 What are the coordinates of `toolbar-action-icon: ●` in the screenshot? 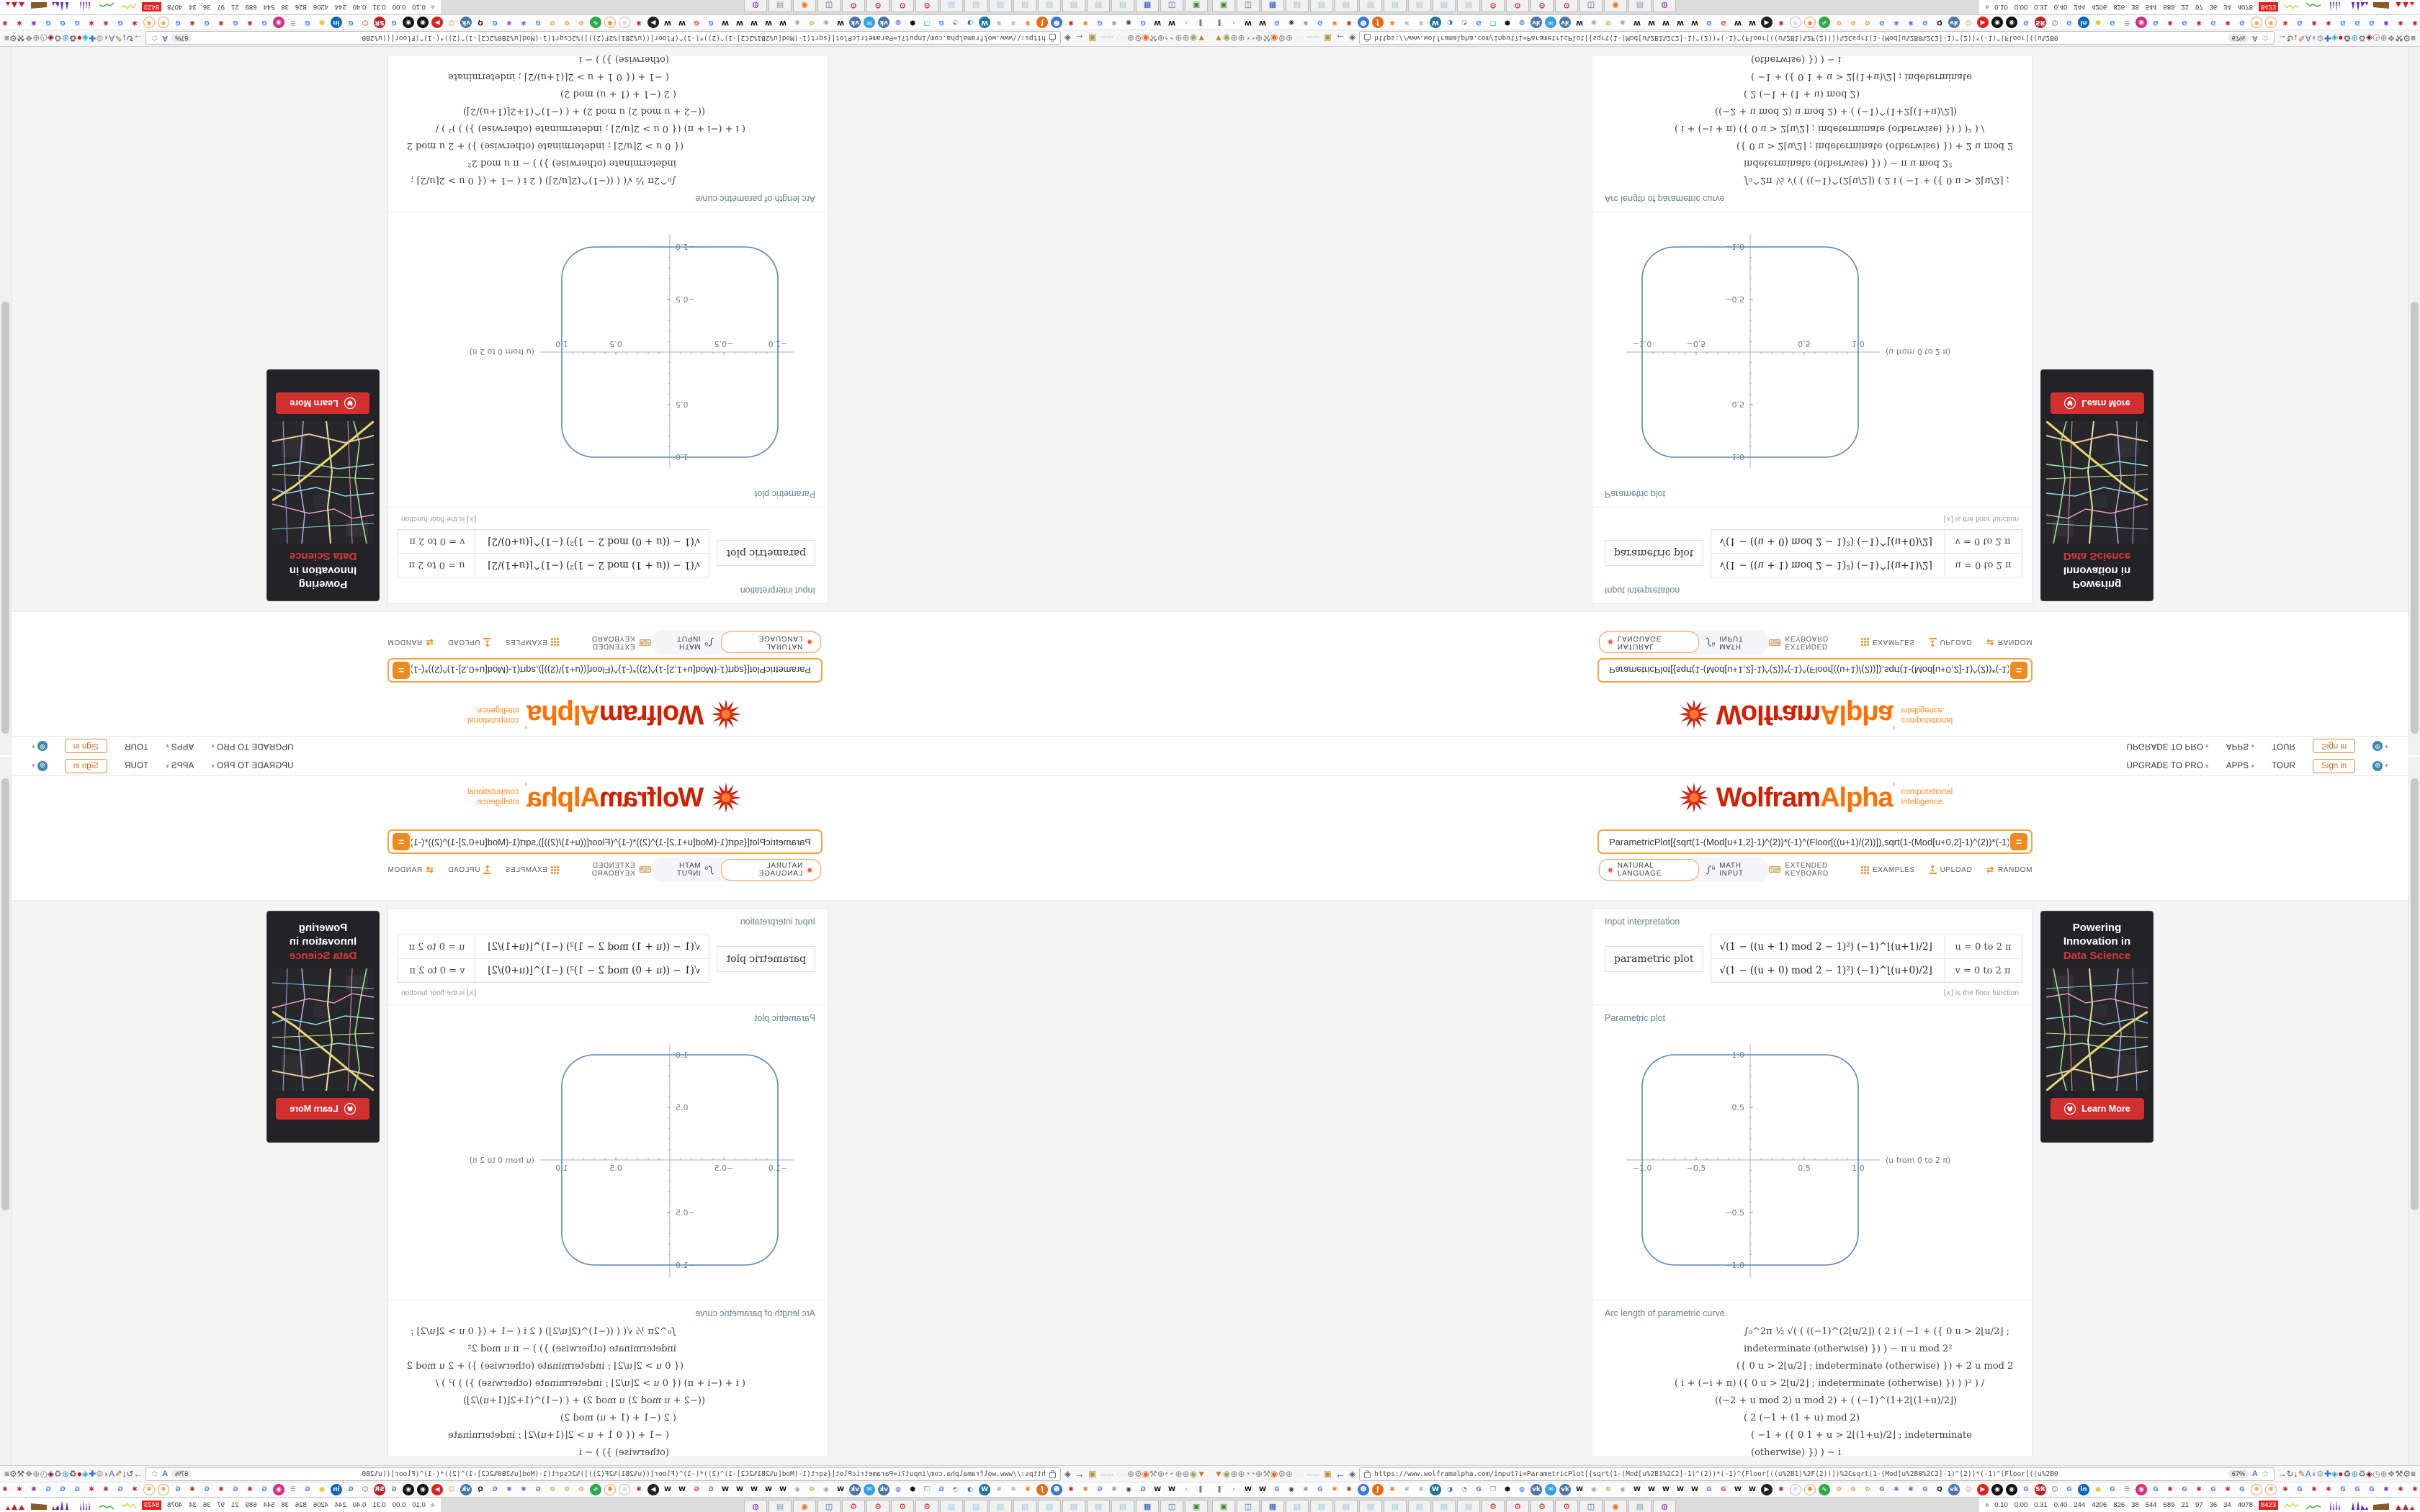 It's located at (79, 38).